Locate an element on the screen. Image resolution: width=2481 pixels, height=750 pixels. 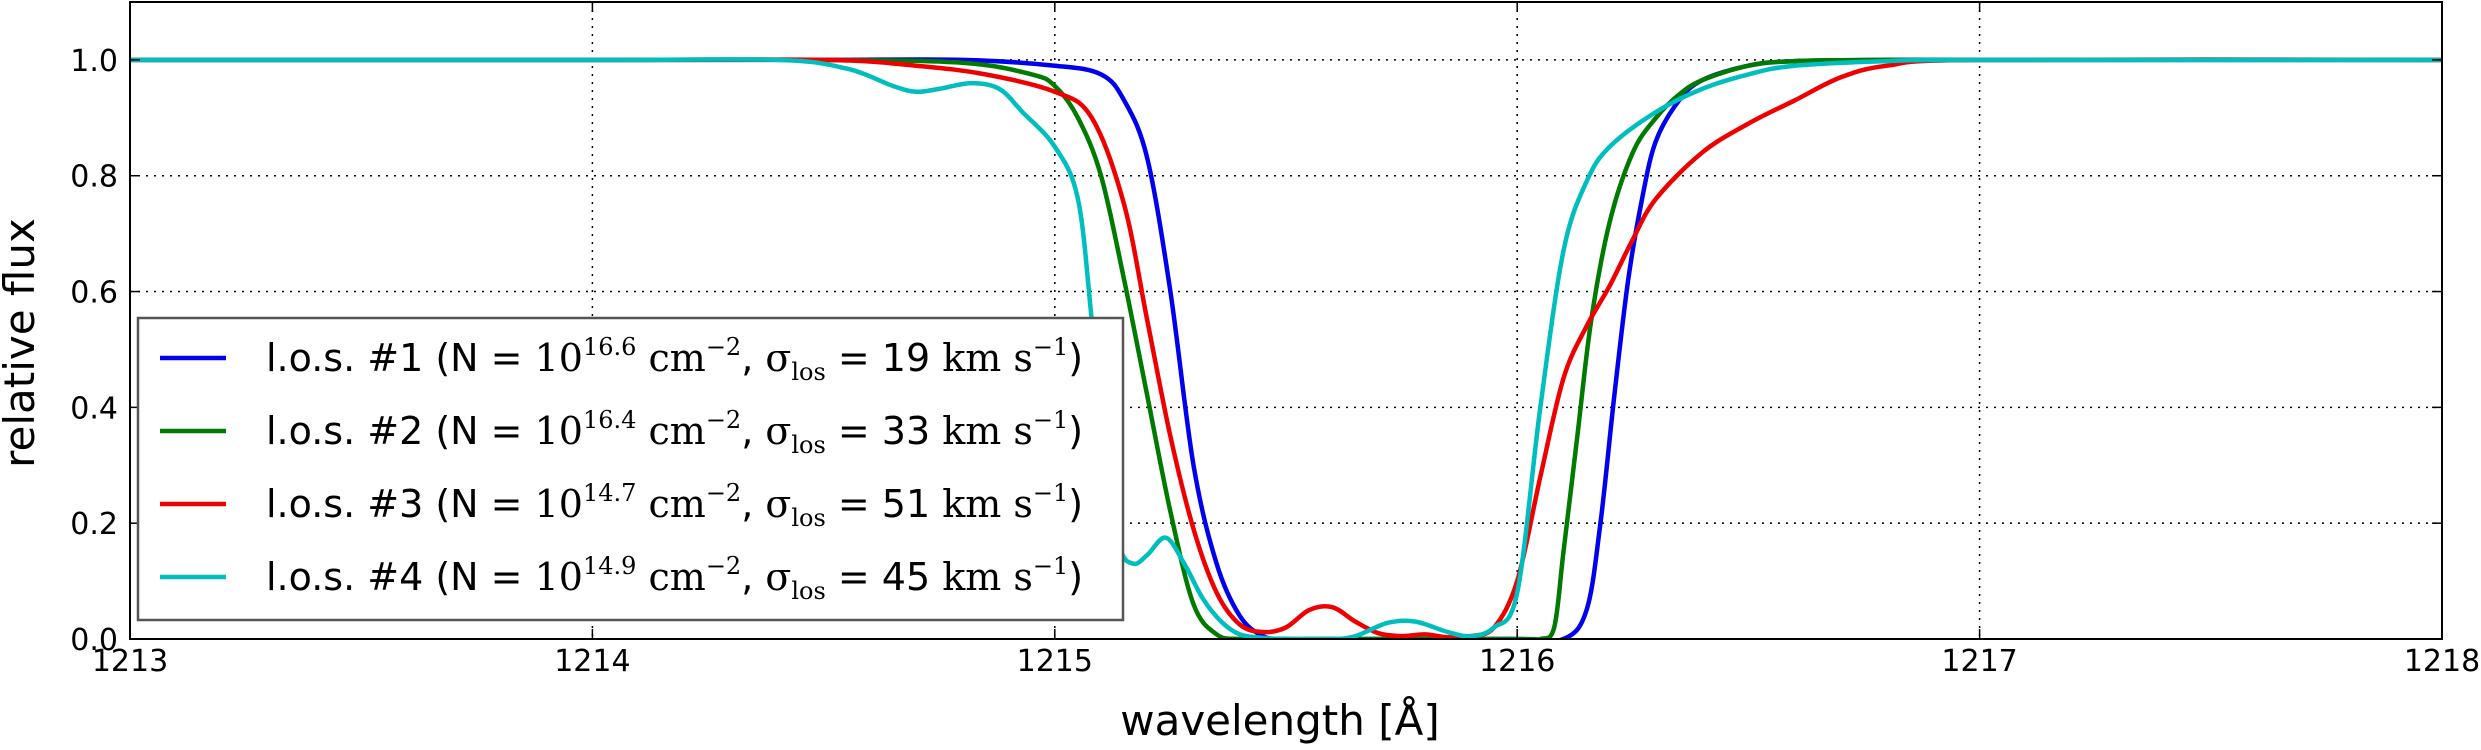
x-tick-label: 1216 is located at coordinates (1517, 661).